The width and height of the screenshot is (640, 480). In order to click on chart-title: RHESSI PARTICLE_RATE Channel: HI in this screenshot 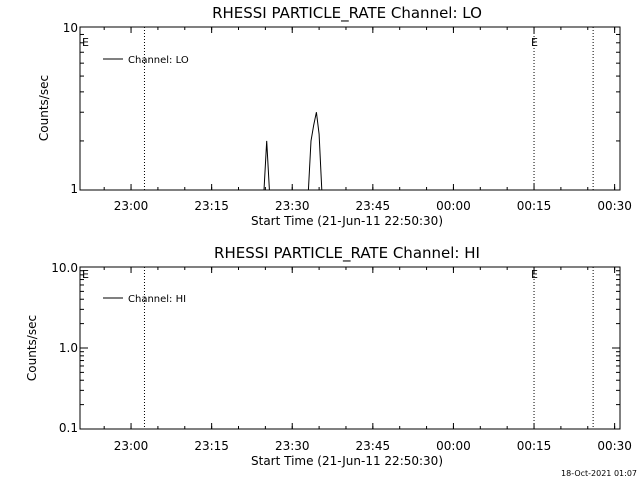, I will do `click(347, 253)`.